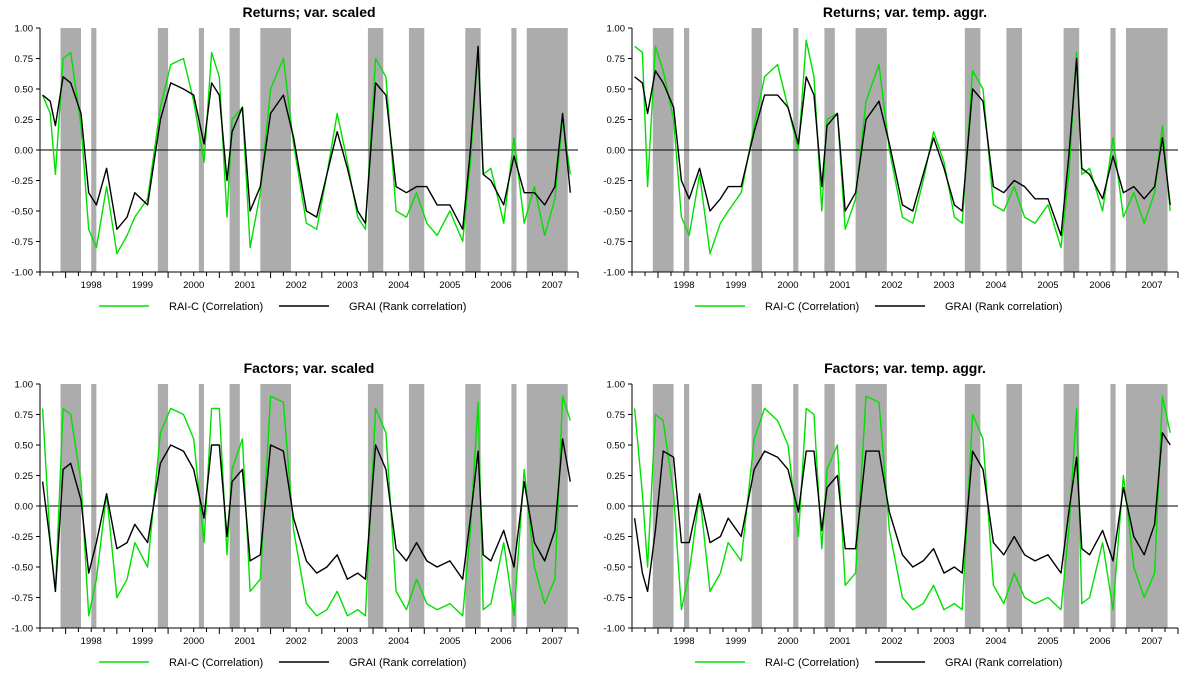 This screenshot has height=678, width=1203. Describe the element at coordinates (905, 12) in the screenshot. I see `chart-title: Returns; var. temp. aggr.` at that location.